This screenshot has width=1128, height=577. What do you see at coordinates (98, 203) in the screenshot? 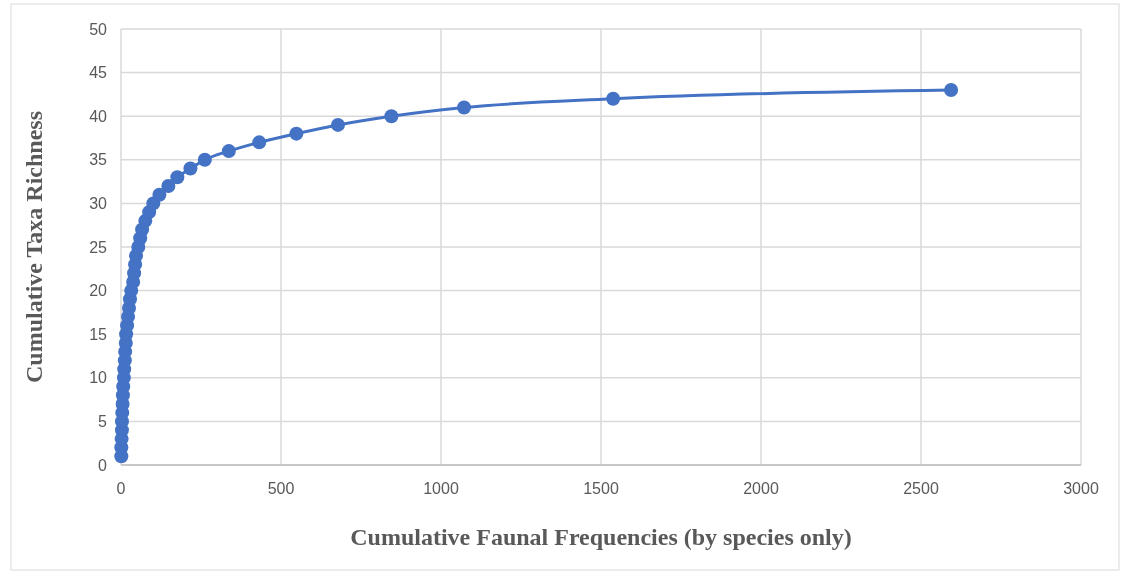
I see `y-tick-label: 30` at bounding box center [98, 203].